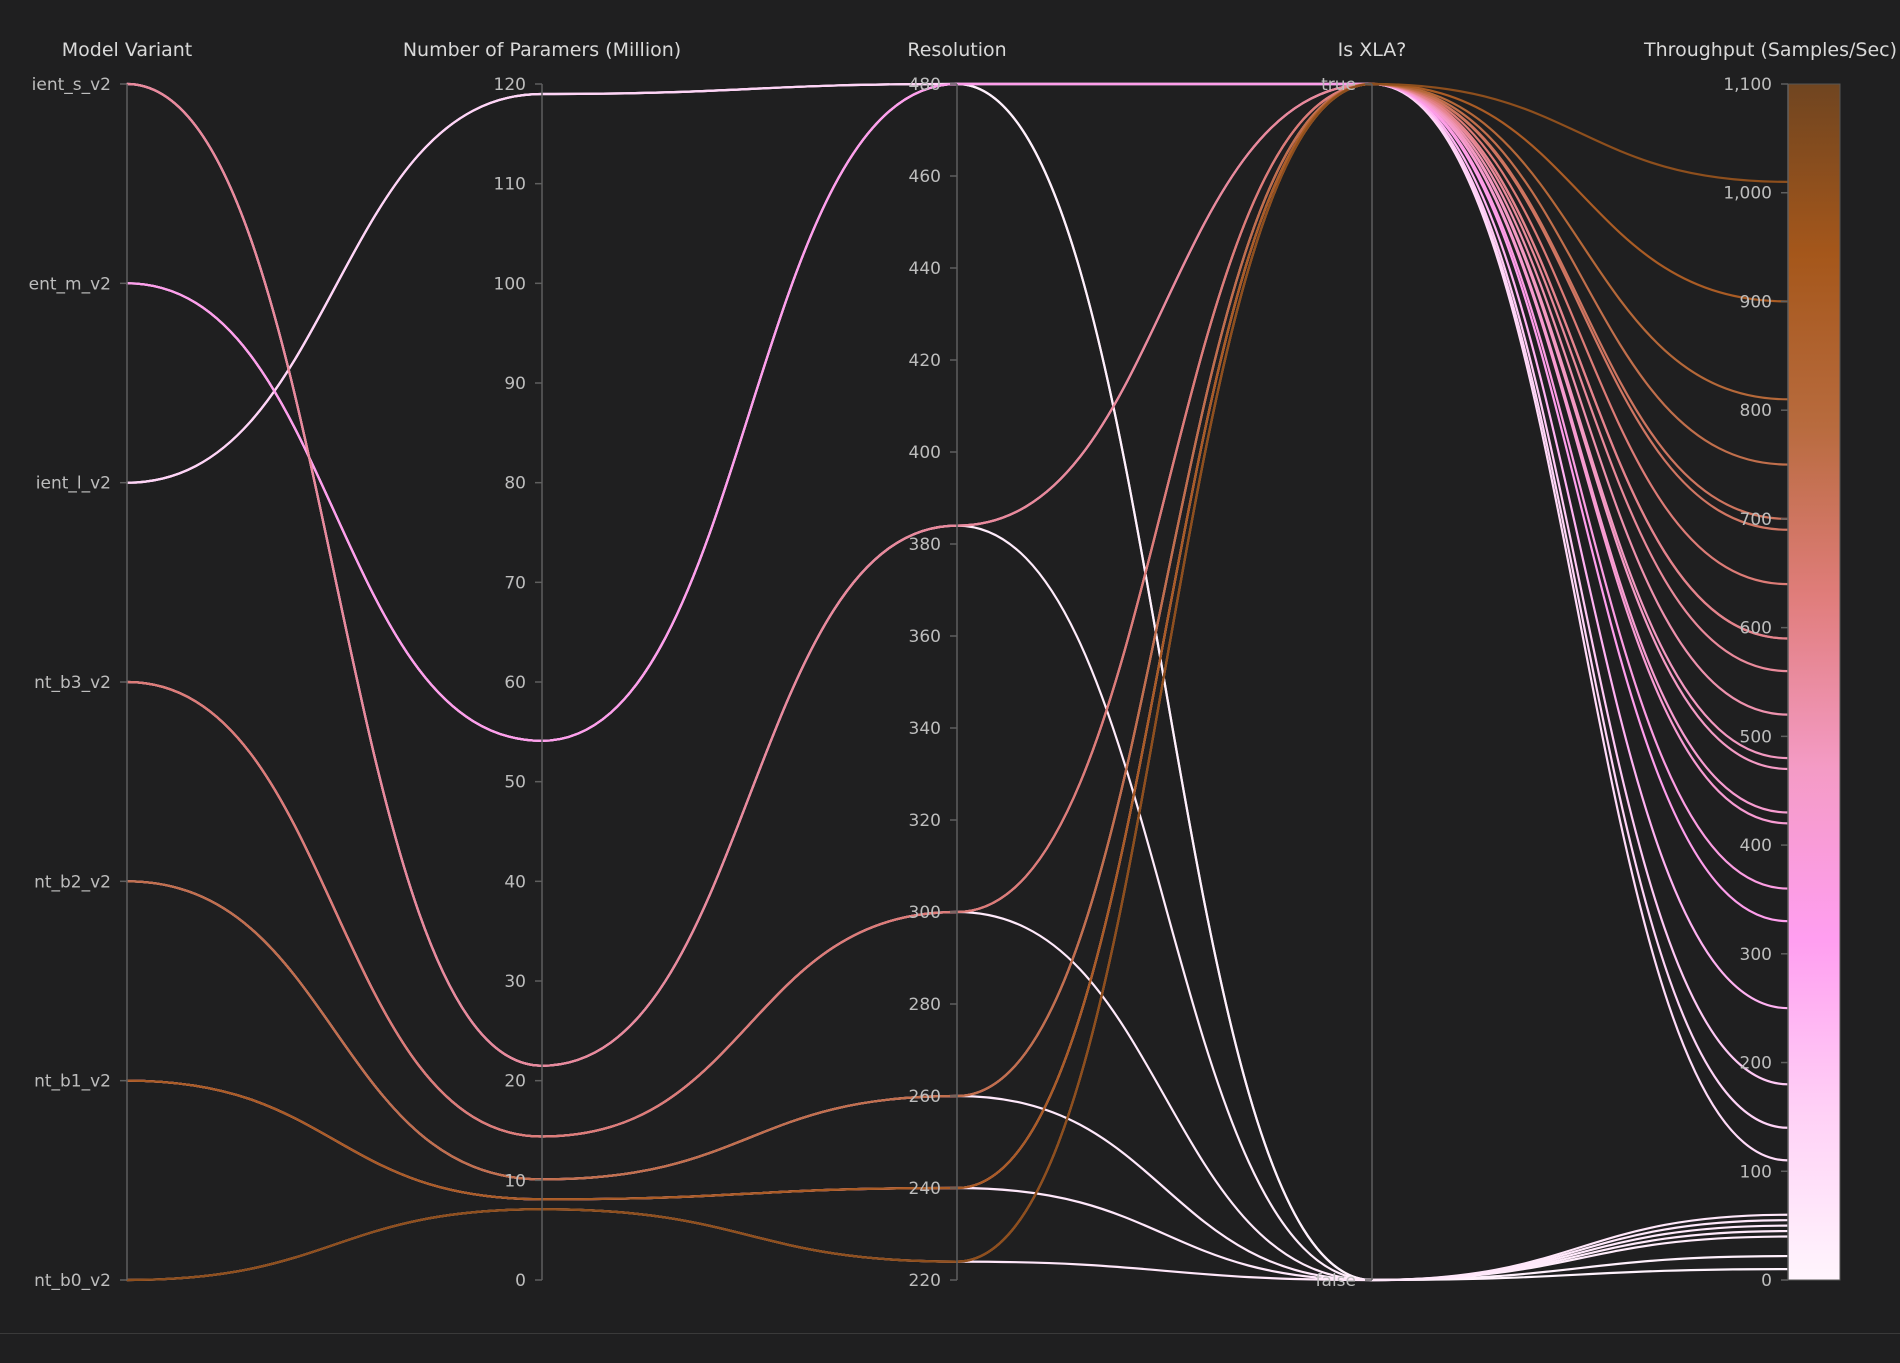 This screenshot has width=1900, height=1363. What do you see at coordinates (925, 545) in the screenshot?
I see `tick-label: 380` at bounding box center [925, 545].